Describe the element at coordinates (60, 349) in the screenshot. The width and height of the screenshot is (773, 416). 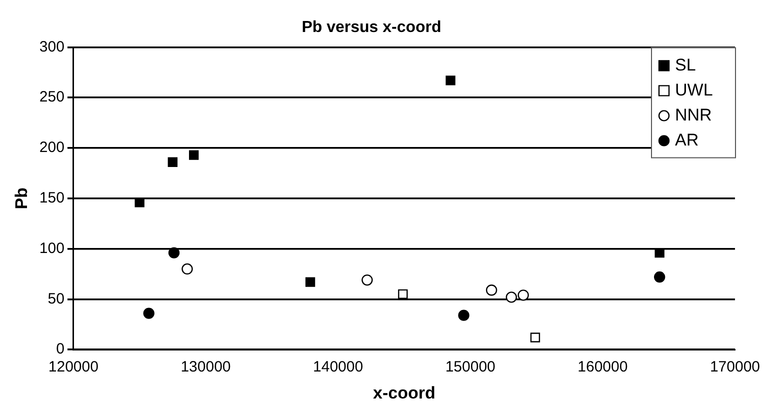
I see `y-tick-label: 0` at that location.